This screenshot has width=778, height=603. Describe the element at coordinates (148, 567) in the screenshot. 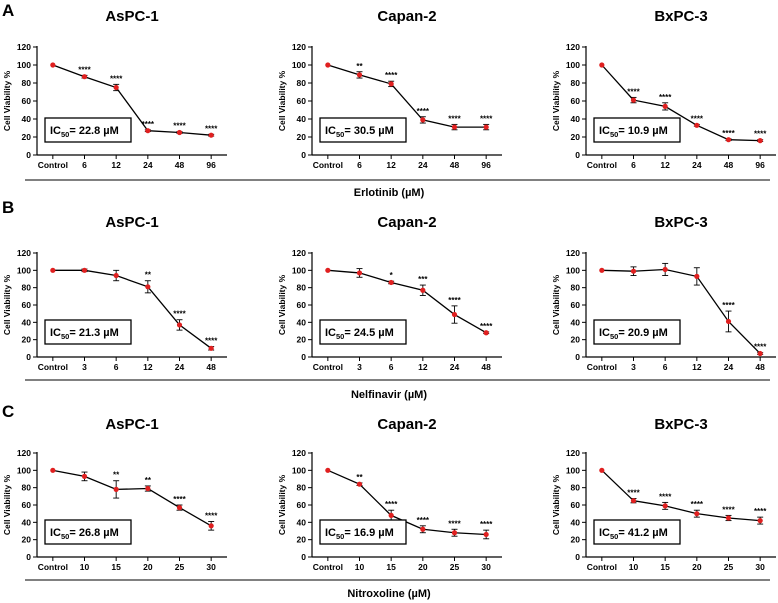

I see `x-tick-label: 20` at that location.